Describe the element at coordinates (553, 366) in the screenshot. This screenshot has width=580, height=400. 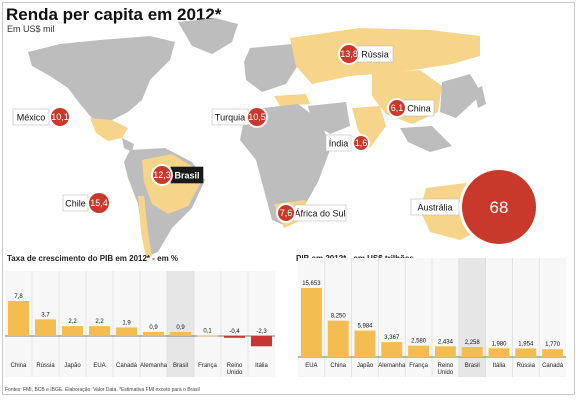
I see `gdp-category-label-canada: Canadá` at that location.